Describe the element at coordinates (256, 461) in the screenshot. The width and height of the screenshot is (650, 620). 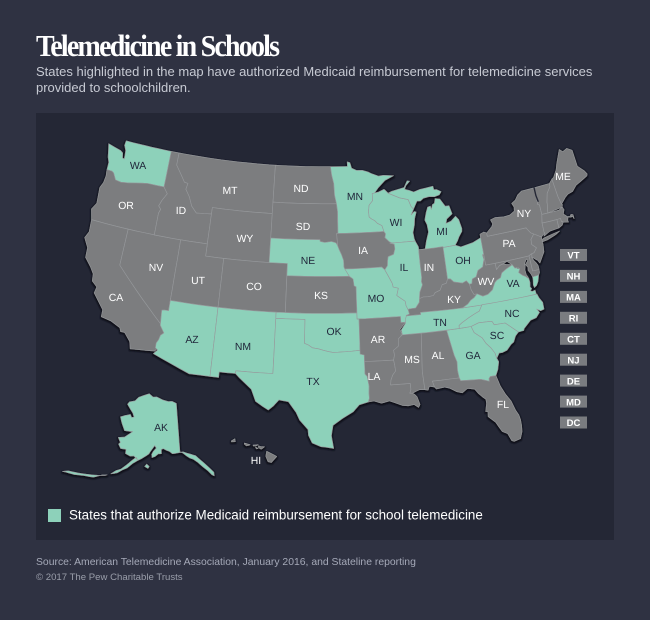
I see `svg-text: HI` at that location.